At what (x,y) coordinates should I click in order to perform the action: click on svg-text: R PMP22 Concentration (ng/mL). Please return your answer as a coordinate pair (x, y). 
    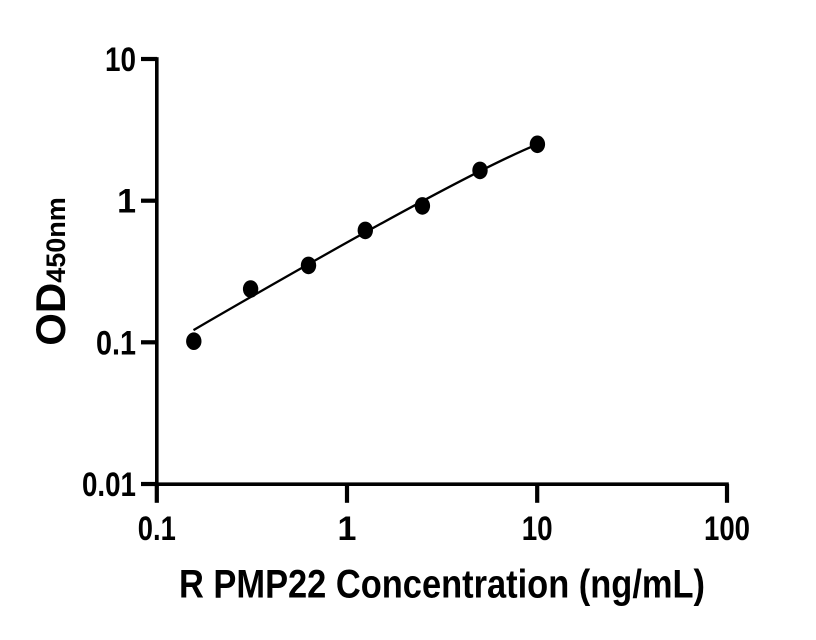
    Looking at the image, I should click on (442, 585).